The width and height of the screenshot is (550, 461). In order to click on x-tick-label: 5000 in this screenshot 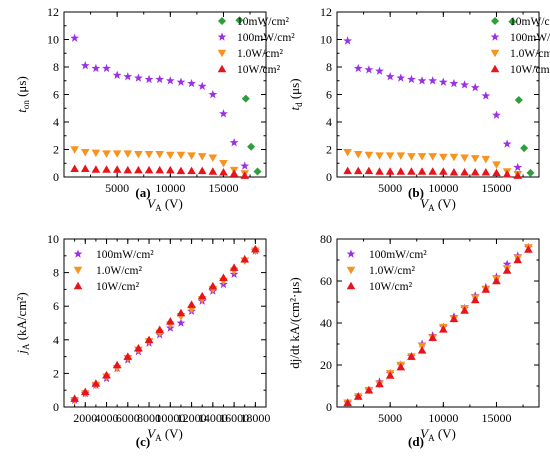, I will do `click(117, 188)`.